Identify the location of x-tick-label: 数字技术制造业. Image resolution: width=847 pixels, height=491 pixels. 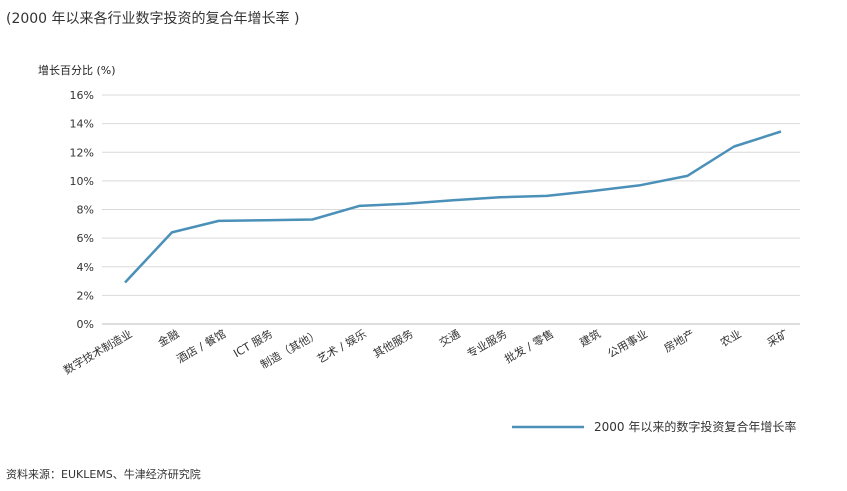
(98, 351).